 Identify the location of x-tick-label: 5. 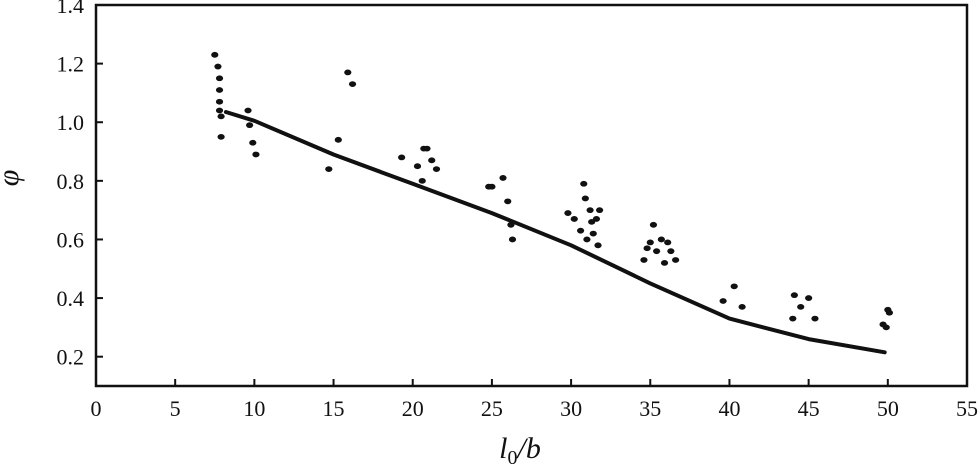
(175, 408).